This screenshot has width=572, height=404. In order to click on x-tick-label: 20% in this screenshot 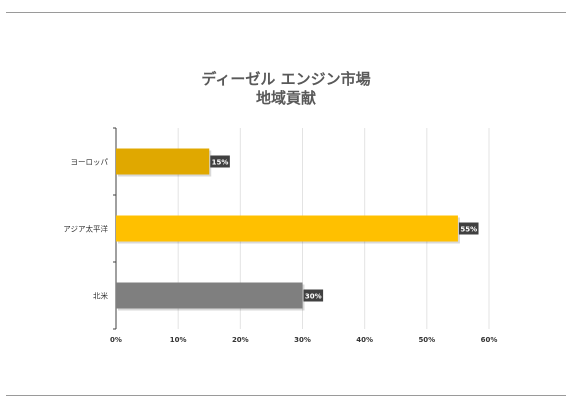, I will do `click(240, 340)`.